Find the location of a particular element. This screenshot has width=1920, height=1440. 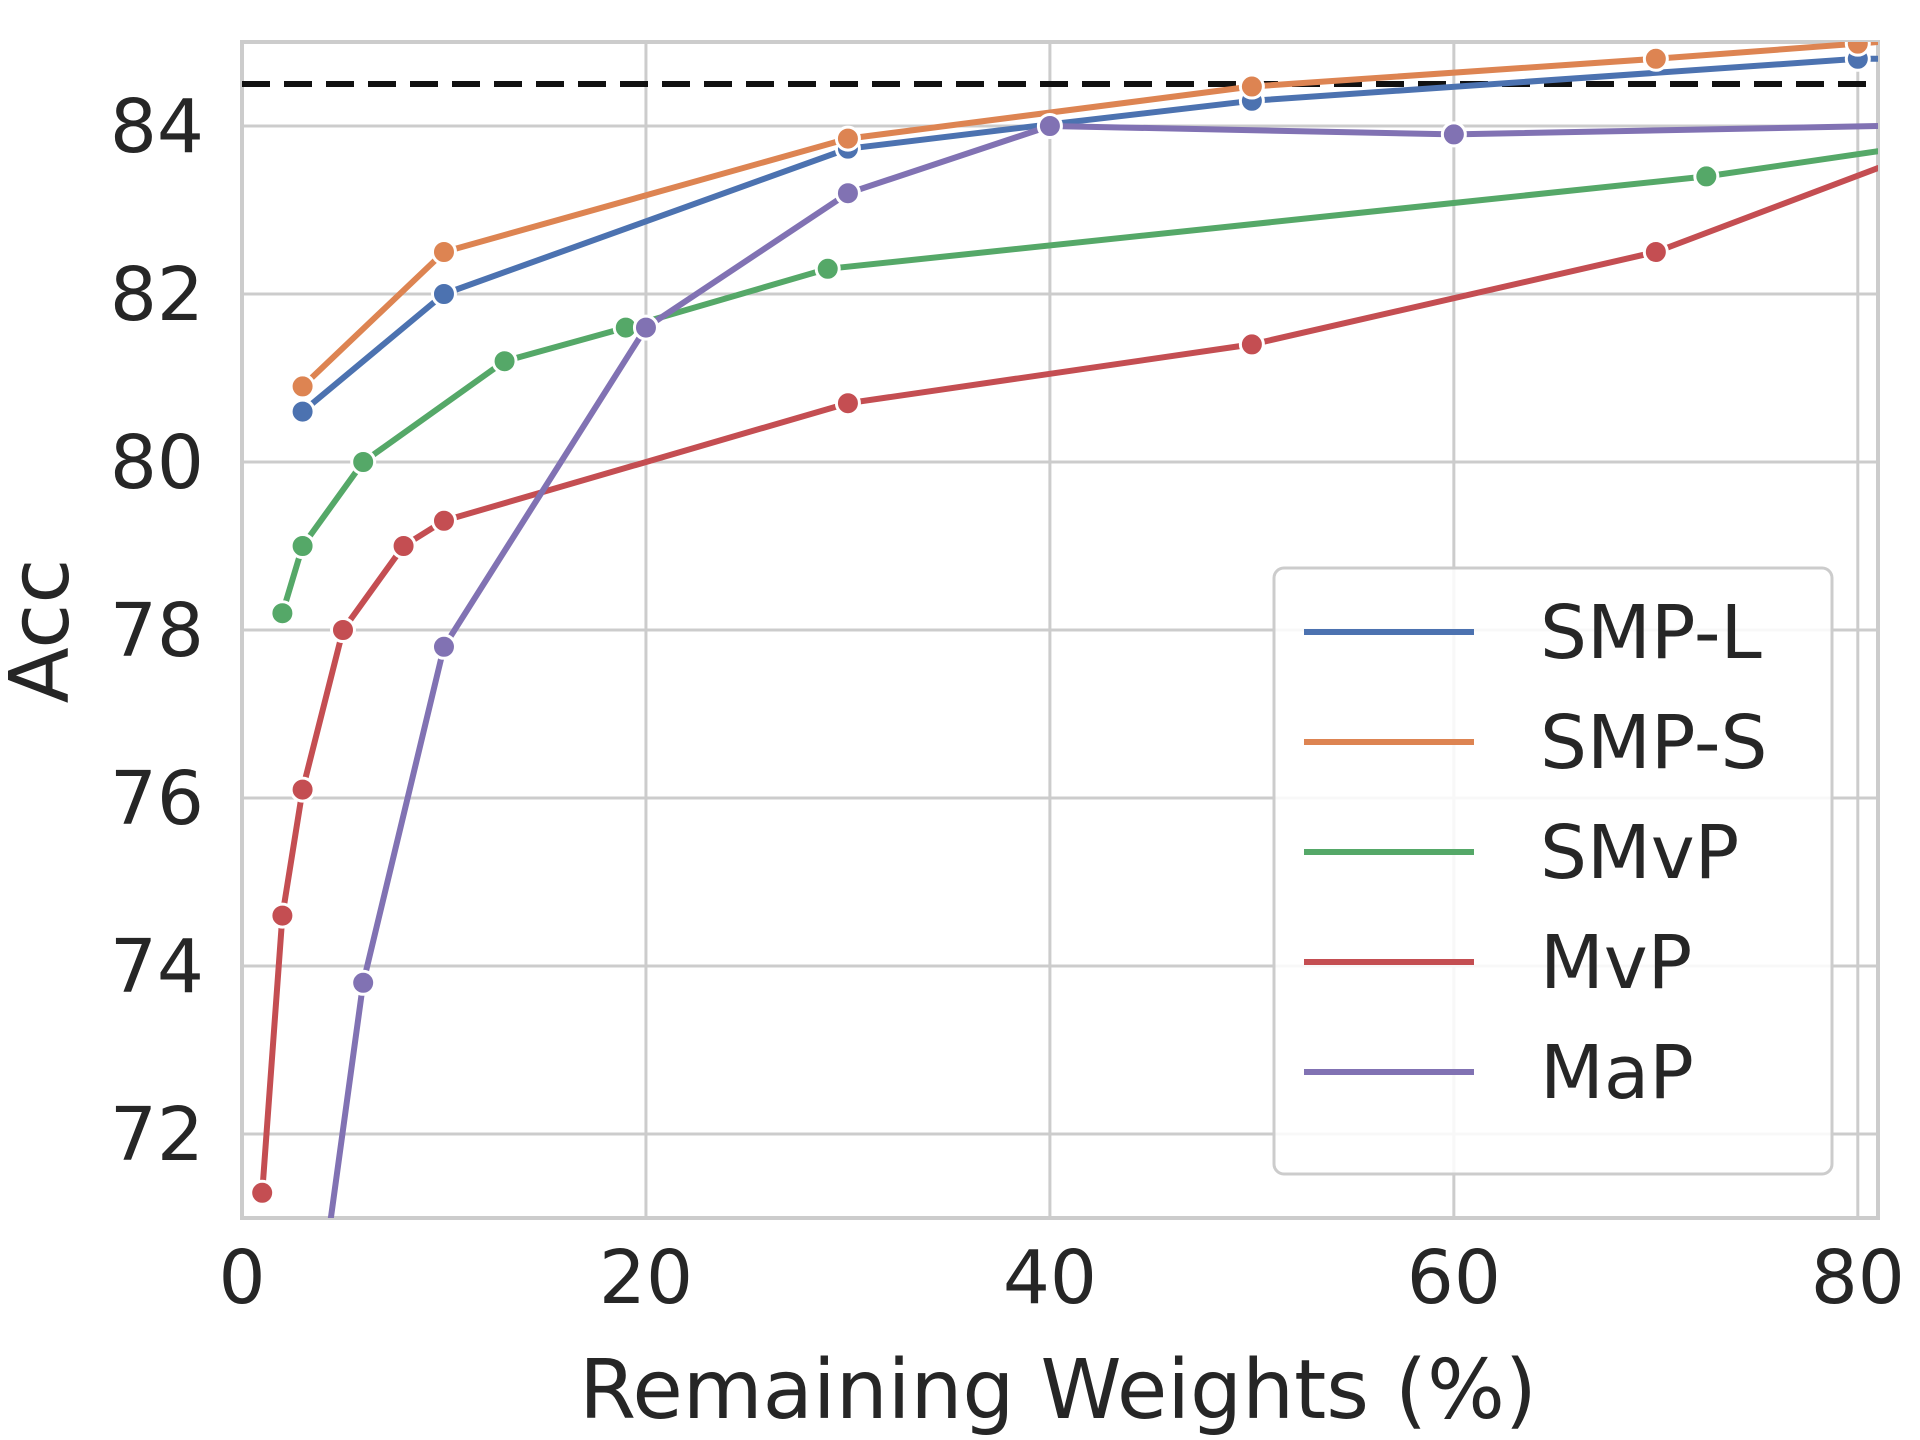

x-tick-label: 80 is located at coordinates (1858, 1278).